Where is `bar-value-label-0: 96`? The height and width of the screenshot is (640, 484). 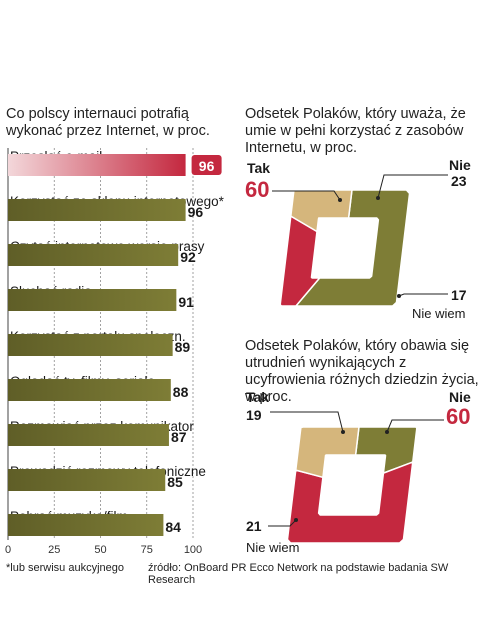 bar-value-label-0: 96 is located at coordinates (207, 166).